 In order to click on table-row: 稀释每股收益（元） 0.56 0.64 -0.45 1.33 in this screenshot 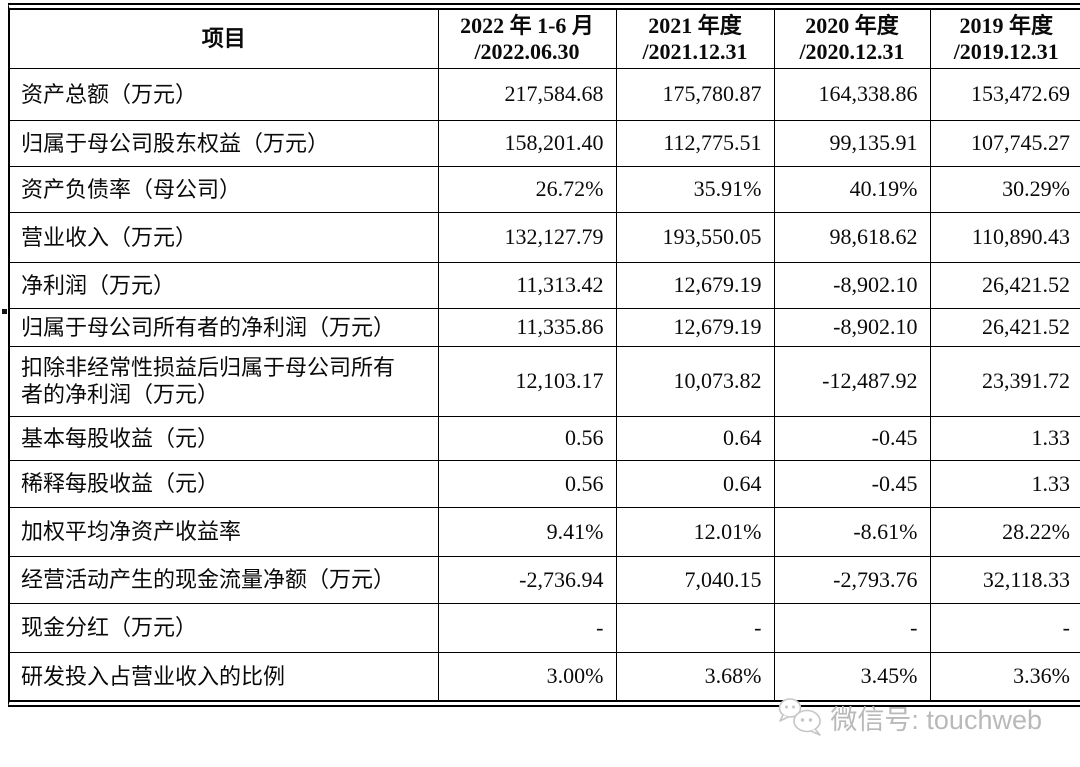, I will do `click(545, 483)`.